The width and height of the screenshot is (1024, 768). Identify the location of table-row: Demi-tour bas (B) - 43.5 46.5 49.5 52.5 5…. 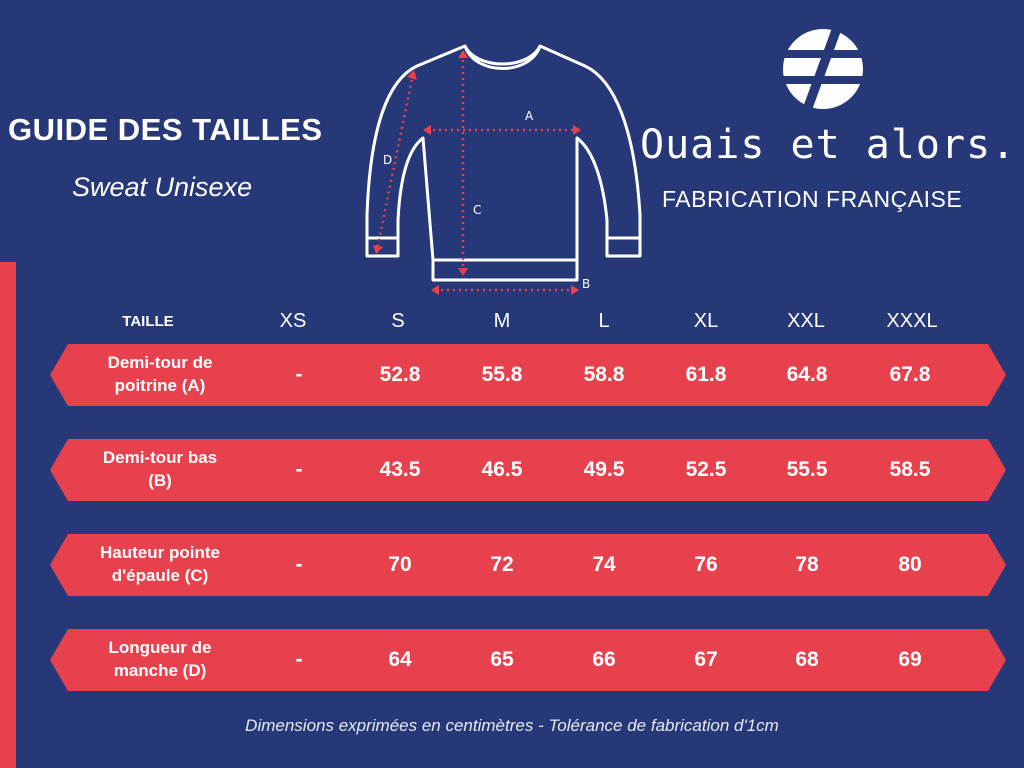
(528, 470).